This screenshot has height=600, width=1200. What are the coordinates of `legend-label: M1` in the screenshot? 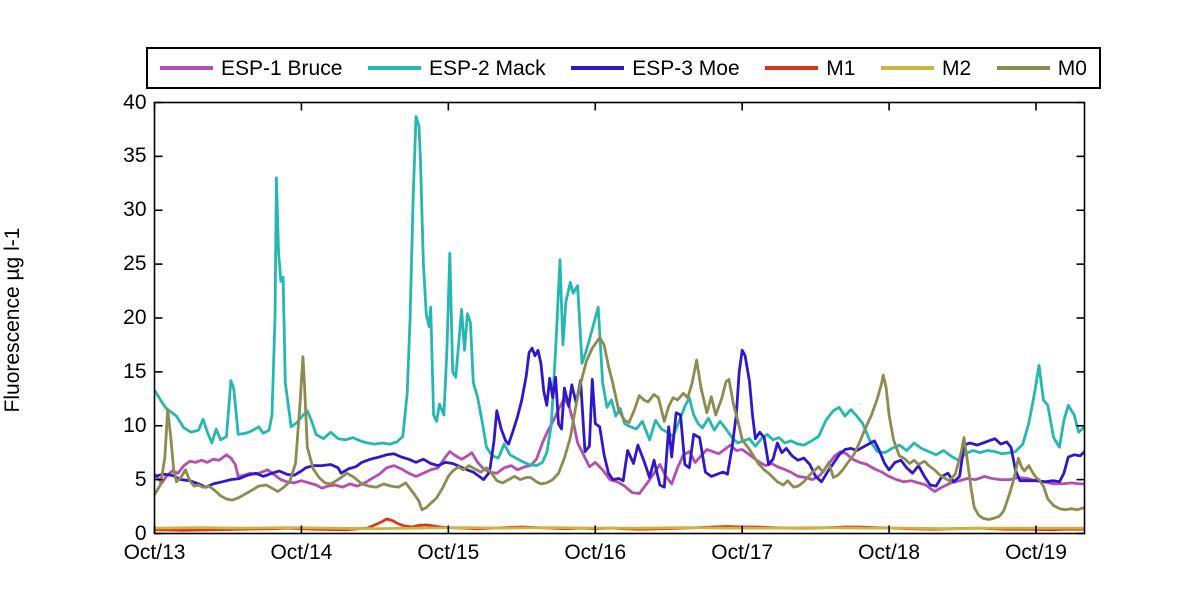 It's located at (841, 68).